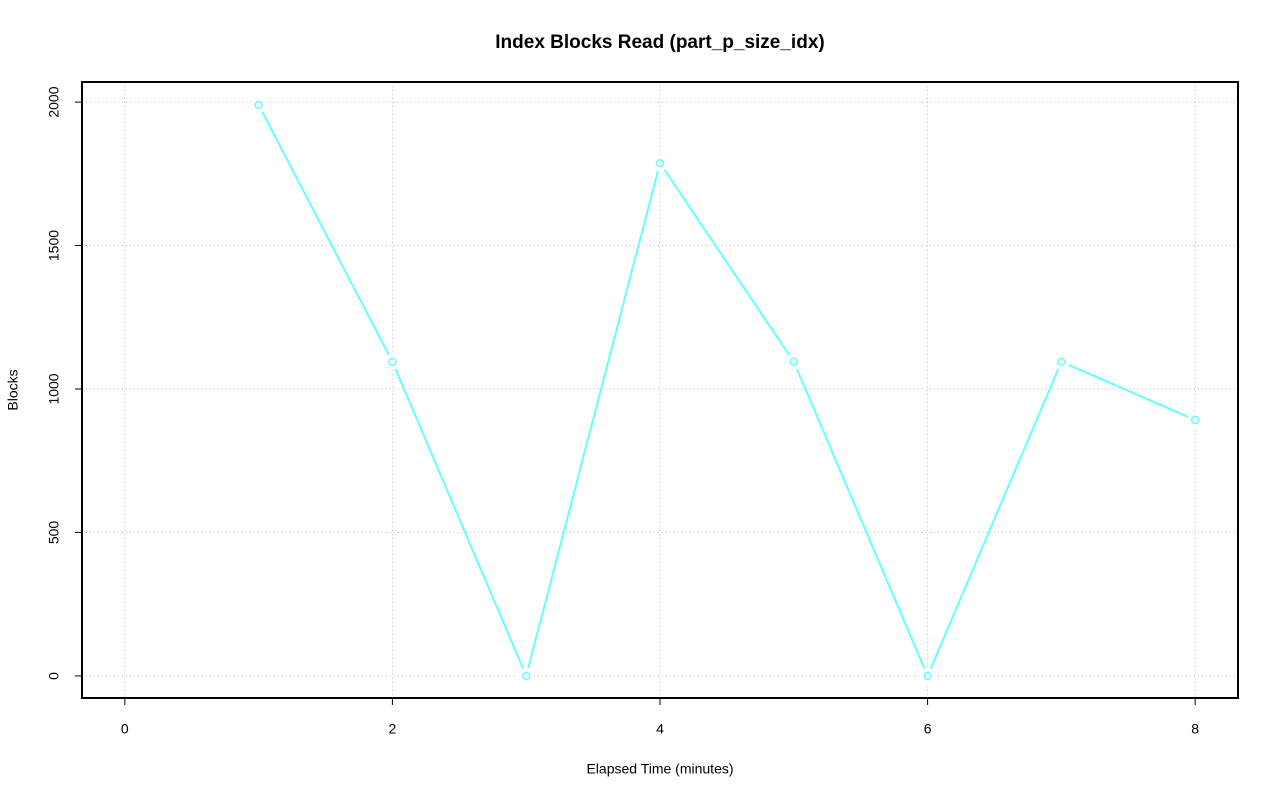 This screenshot has width=1280, height=801. Describe the element at coordinates (393, 729) in the screenshot. I see `x-tick-label: 2` at that location.